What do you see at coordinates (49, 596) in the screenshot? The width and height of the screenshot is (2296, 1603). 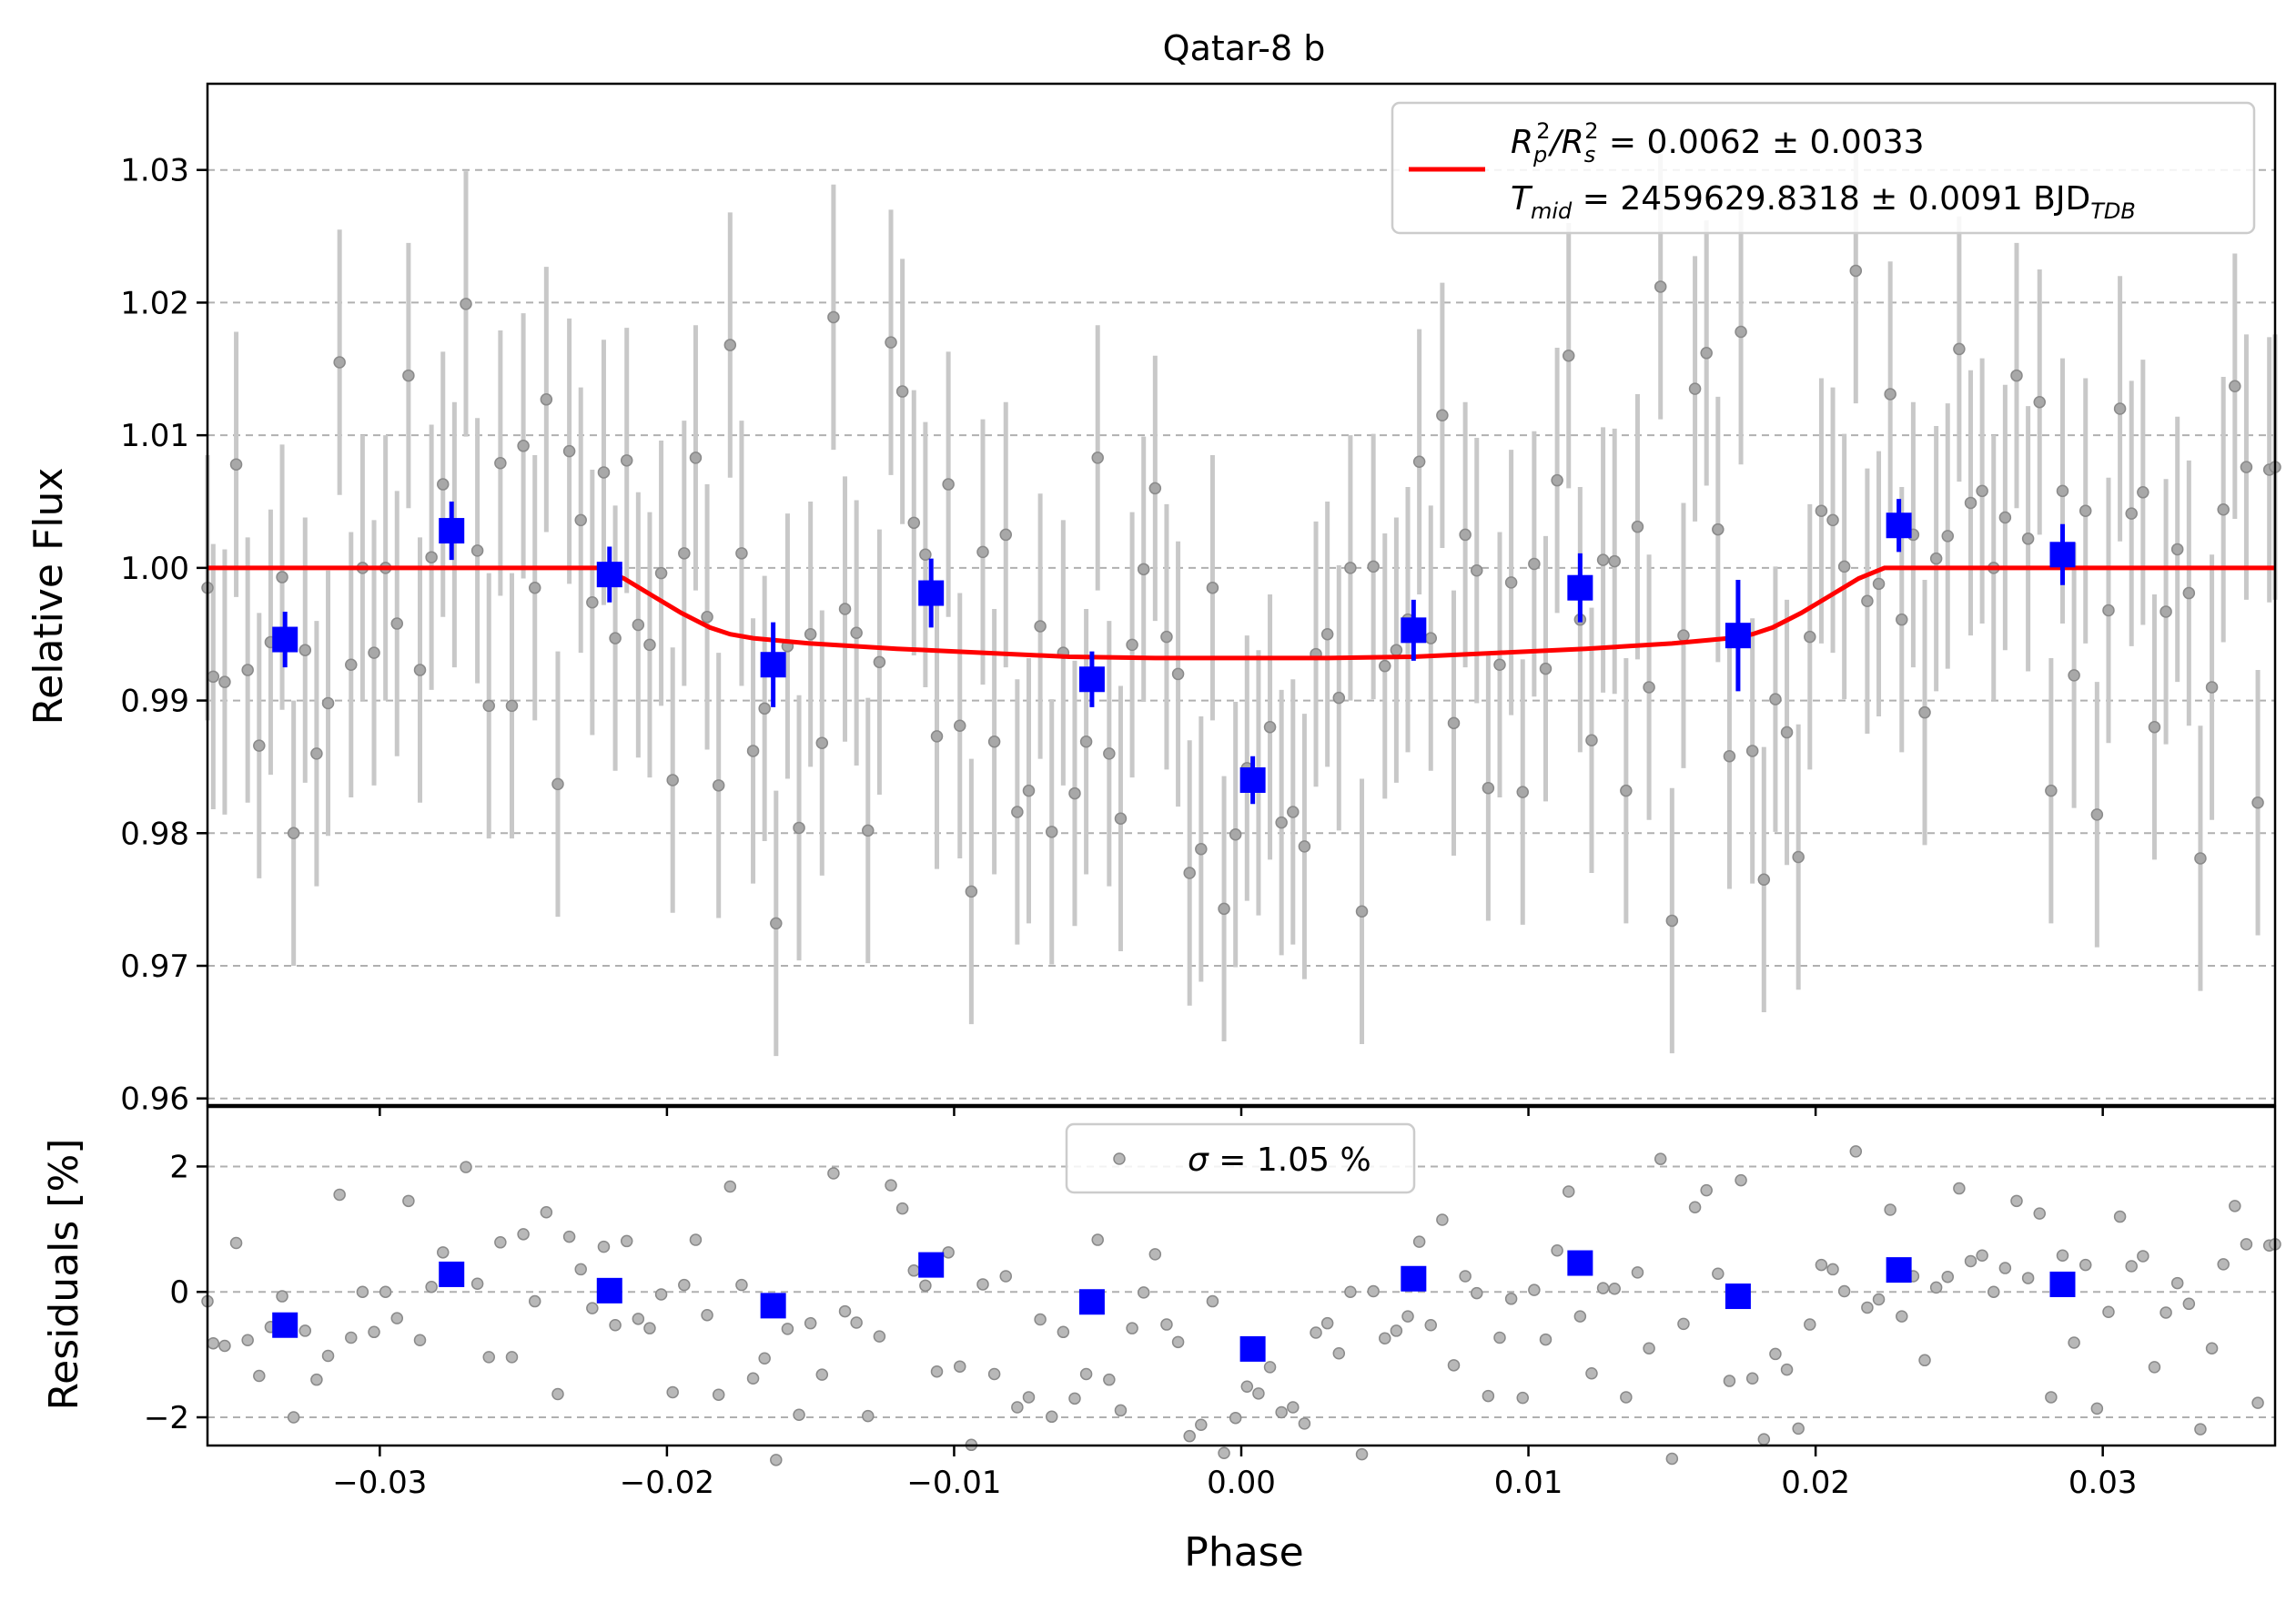 I see `y-axis-label-flux: Relative Flux` at bounding box center [49, 596].